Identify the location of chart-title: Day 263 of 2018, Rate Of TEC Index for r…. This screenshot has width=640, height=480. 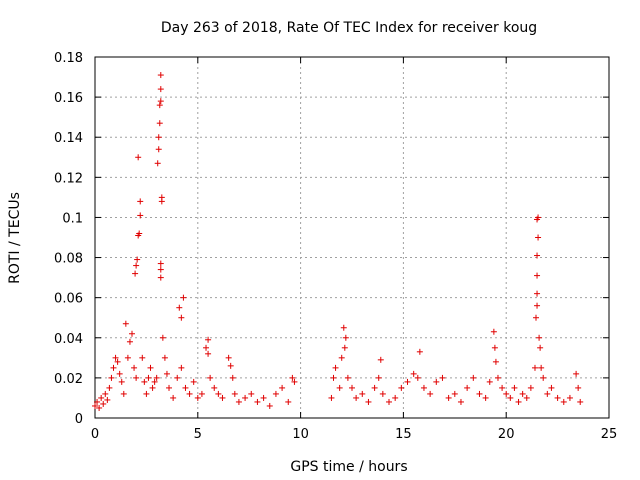
(349, 28).